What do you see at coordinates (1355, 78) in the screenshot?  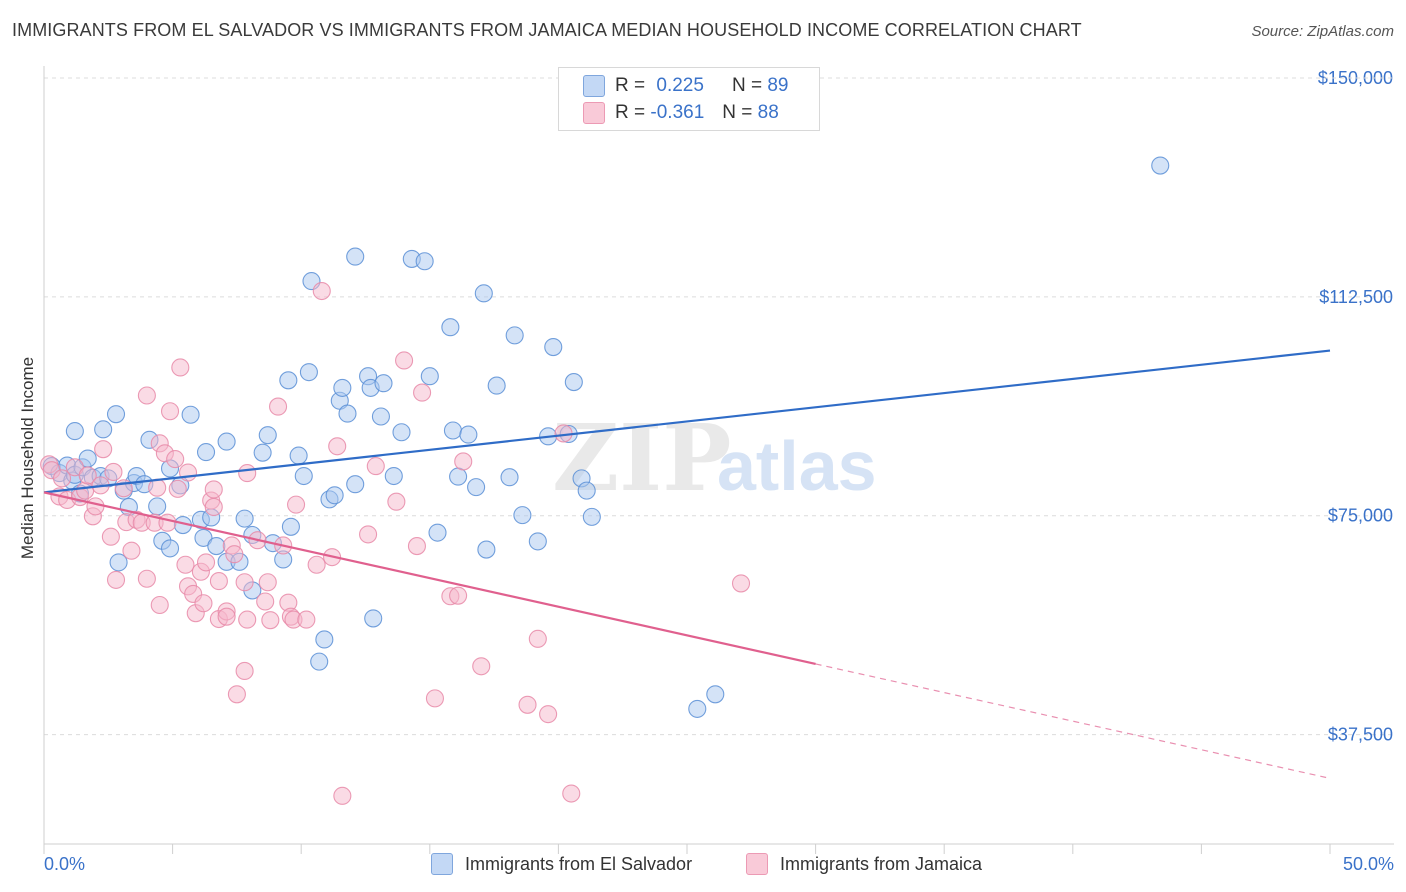 I see `y-tick-label: $150,000` at bounding box center [1355, 78].